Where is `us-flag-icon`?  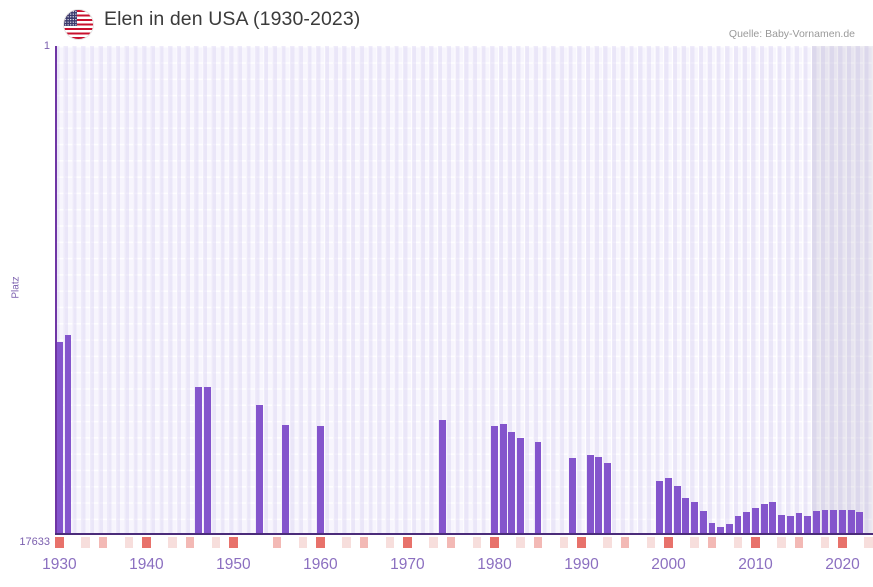
us-flag-icon is located at coordinates (78, 24).